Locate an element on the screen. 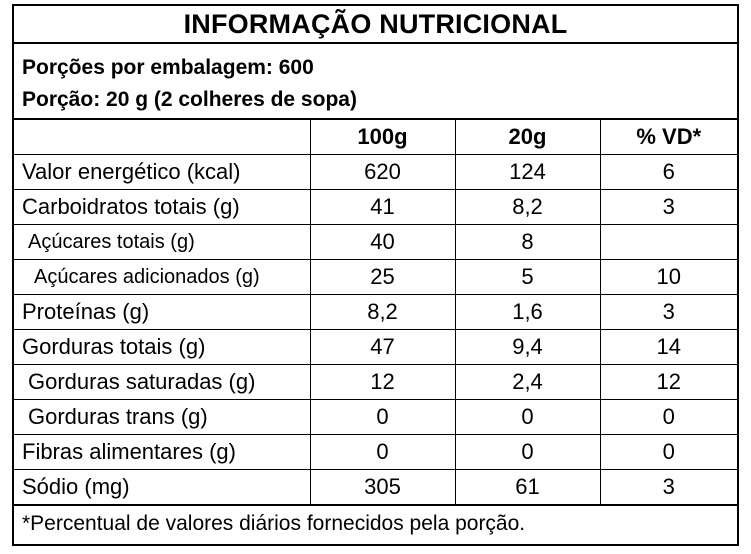 This screenshot has width=751, height=554. value-per-100g: 47 is located at coordinates (382, 347).